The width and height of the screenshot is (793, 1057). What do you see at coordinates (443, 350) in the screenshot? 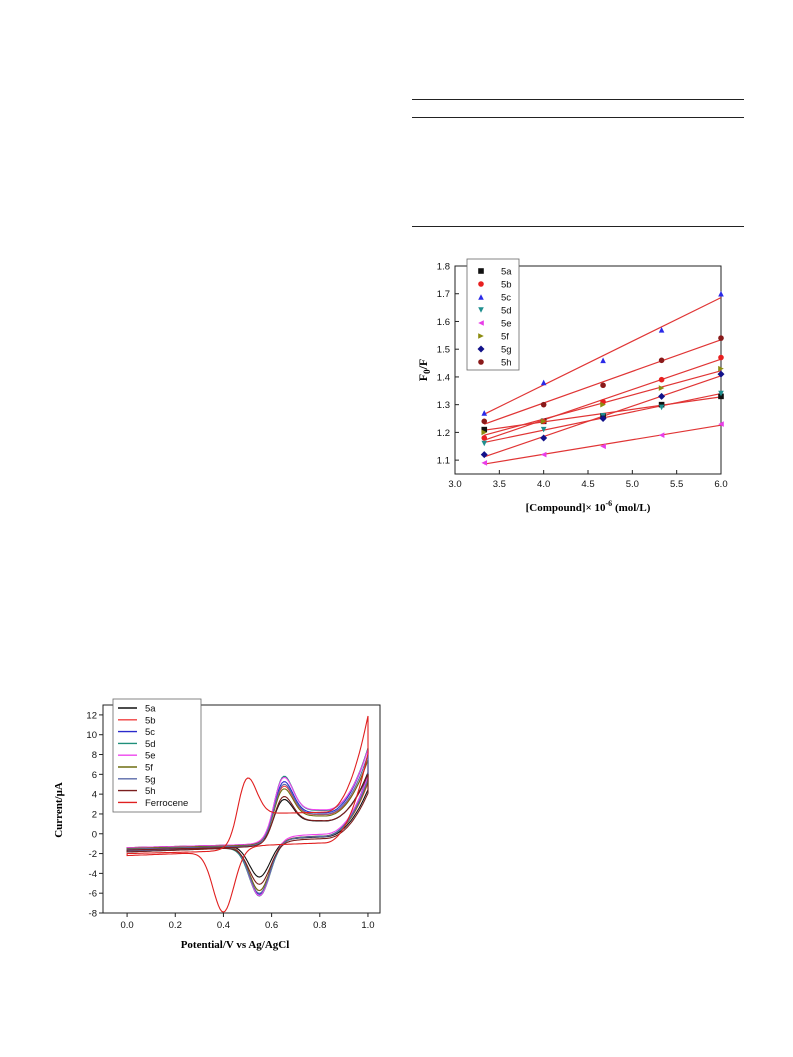
I see `y-tick-label: 1.5` at bounding box center [443, 350].